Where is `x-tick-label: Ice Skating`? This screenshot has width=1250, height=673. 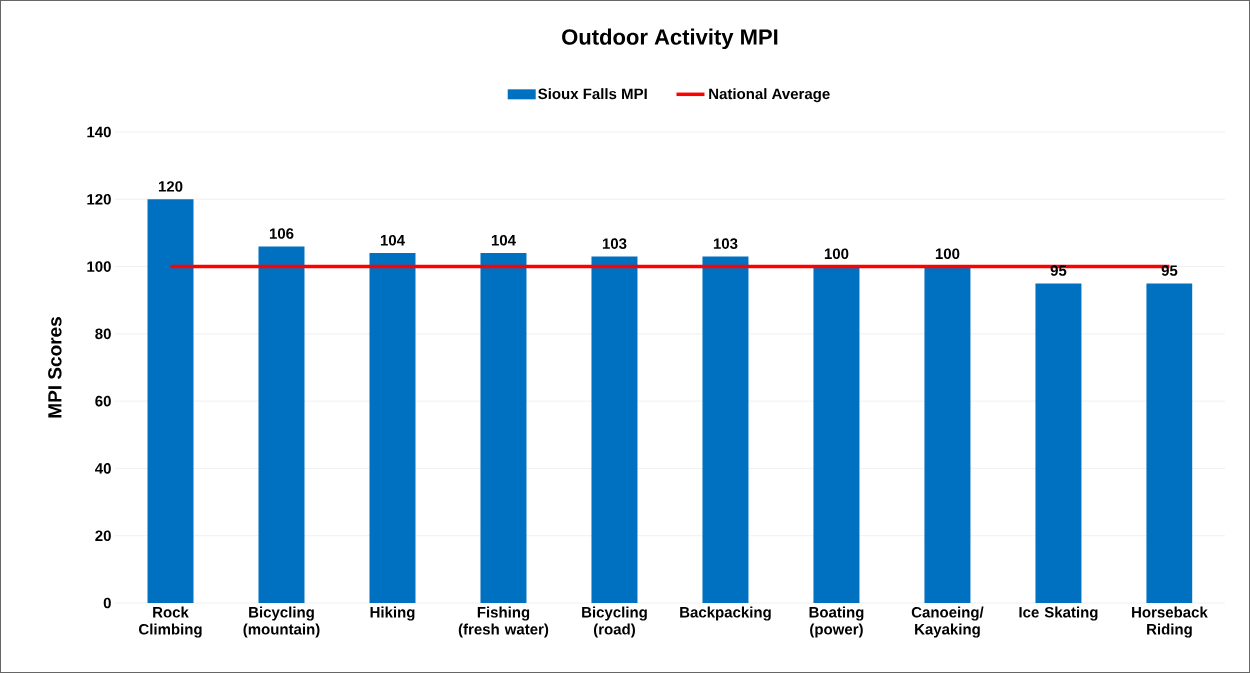 x-tick-label: Ice Skating is located at coordinates (1058, 613).